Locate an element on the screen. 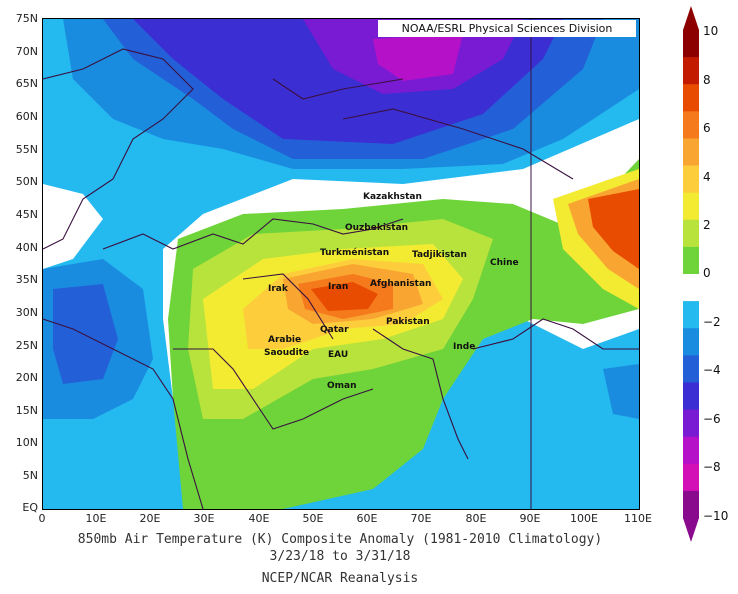 This screenshot has height=594, width=738. lon-label: 80E is located at coordinates (476, 518).